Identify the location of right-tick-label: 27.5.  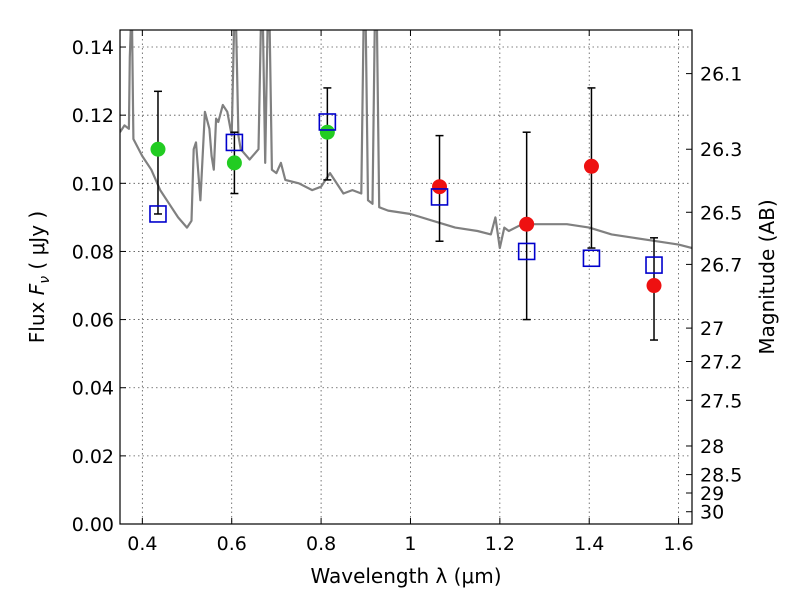
(721, 401).